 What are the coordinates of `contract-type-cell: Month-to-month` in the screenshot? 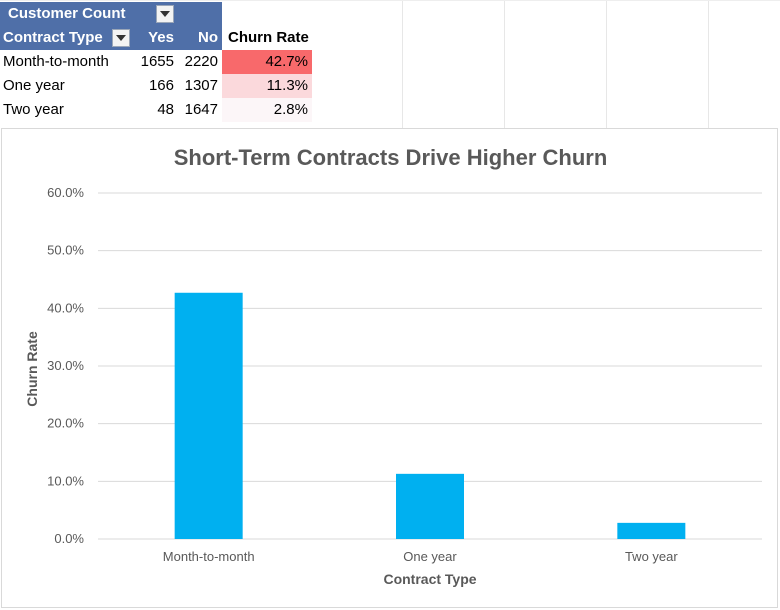 It's located at (56, 61).